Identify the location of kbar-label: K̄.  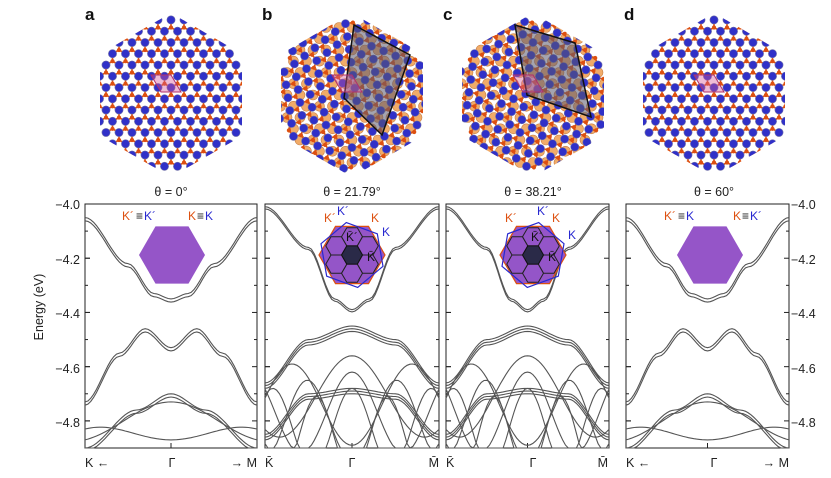
(371, 257).